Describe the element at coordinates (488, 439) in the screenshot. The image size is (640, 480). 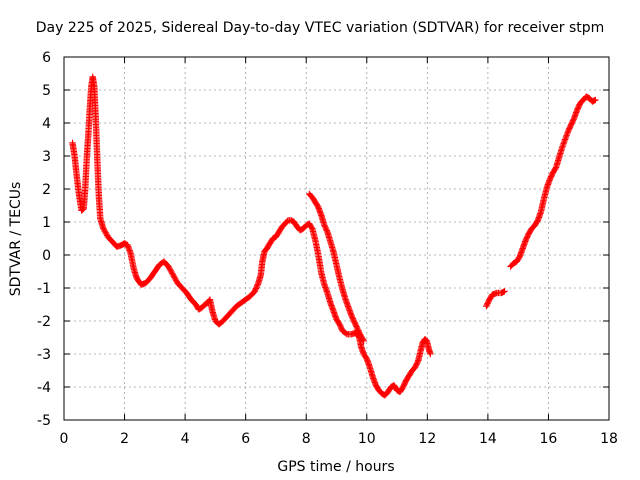
I see `x-tick-label: 14` at that location.